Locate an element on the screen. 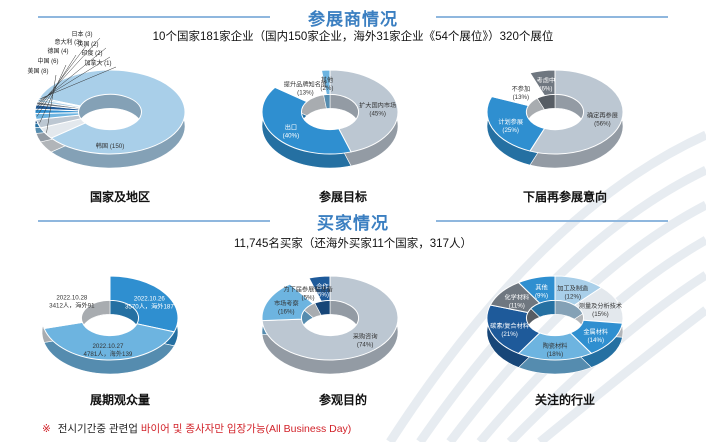 The image size is (706, 442). slice-label-purpose-2: 提升品牌知名度 is located at coordinates (305, 84).